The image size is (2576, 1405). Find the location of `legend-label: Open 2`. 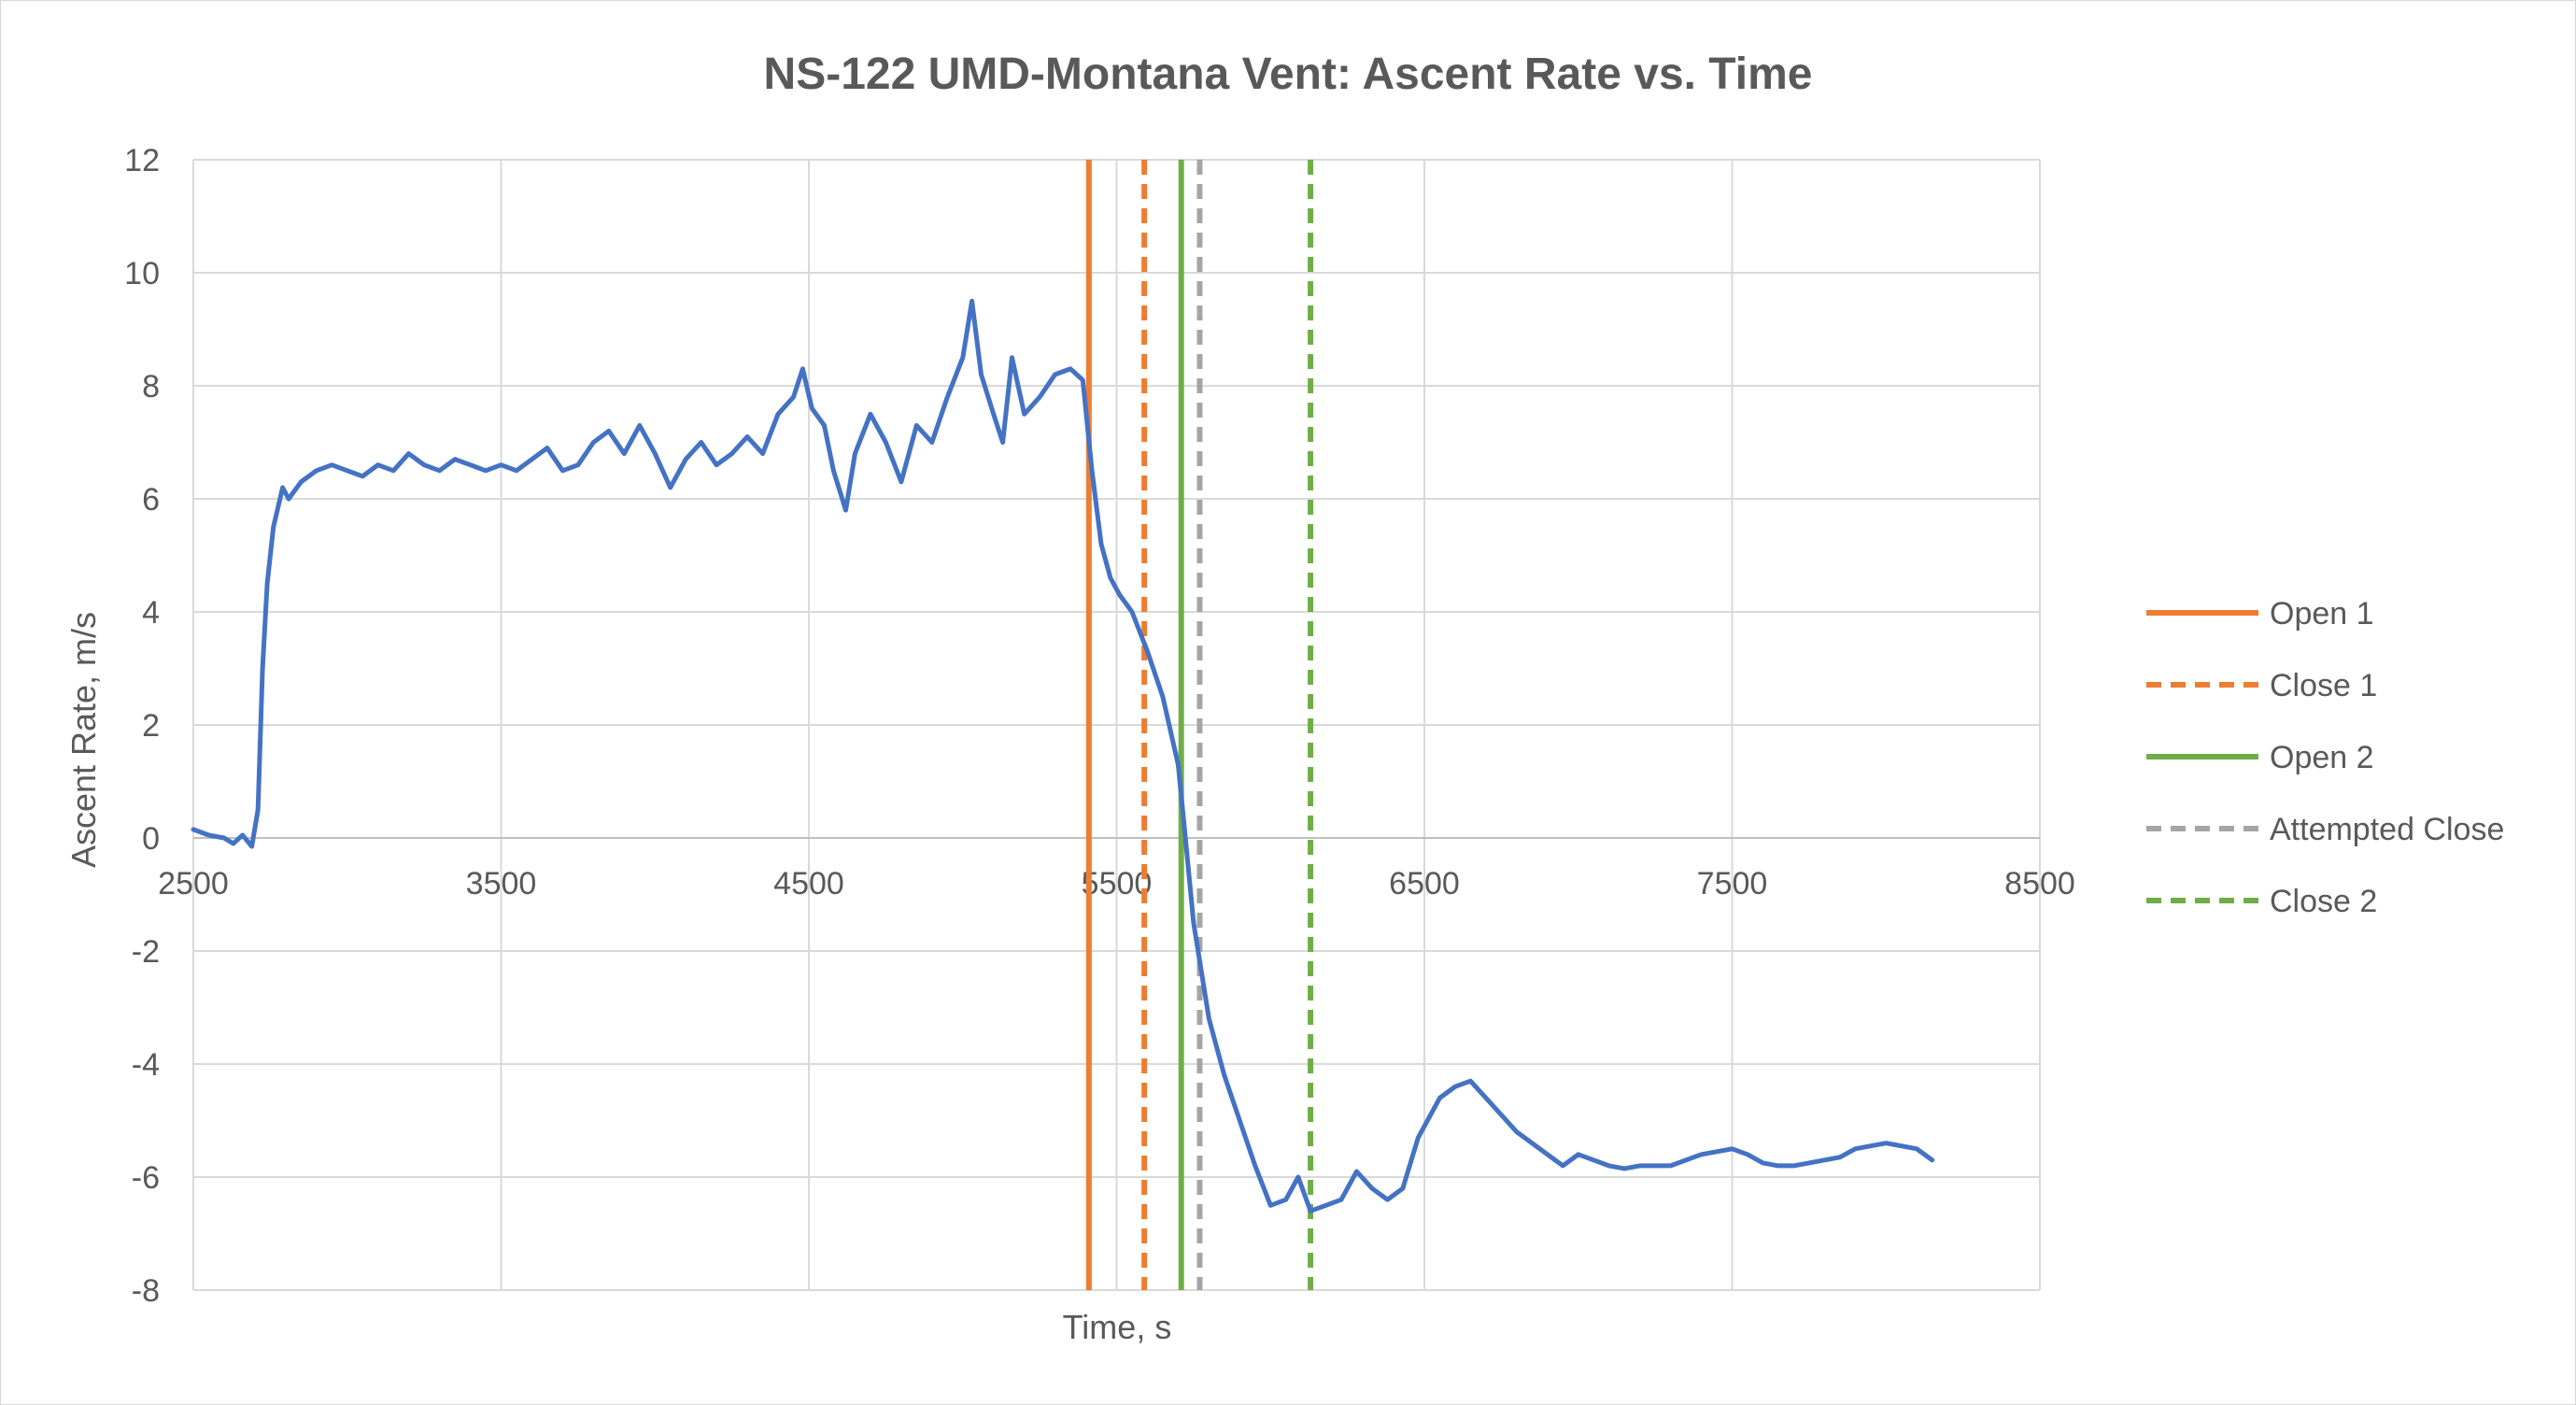

legend-label: Open 2 is located at coordinates (2322, 757).